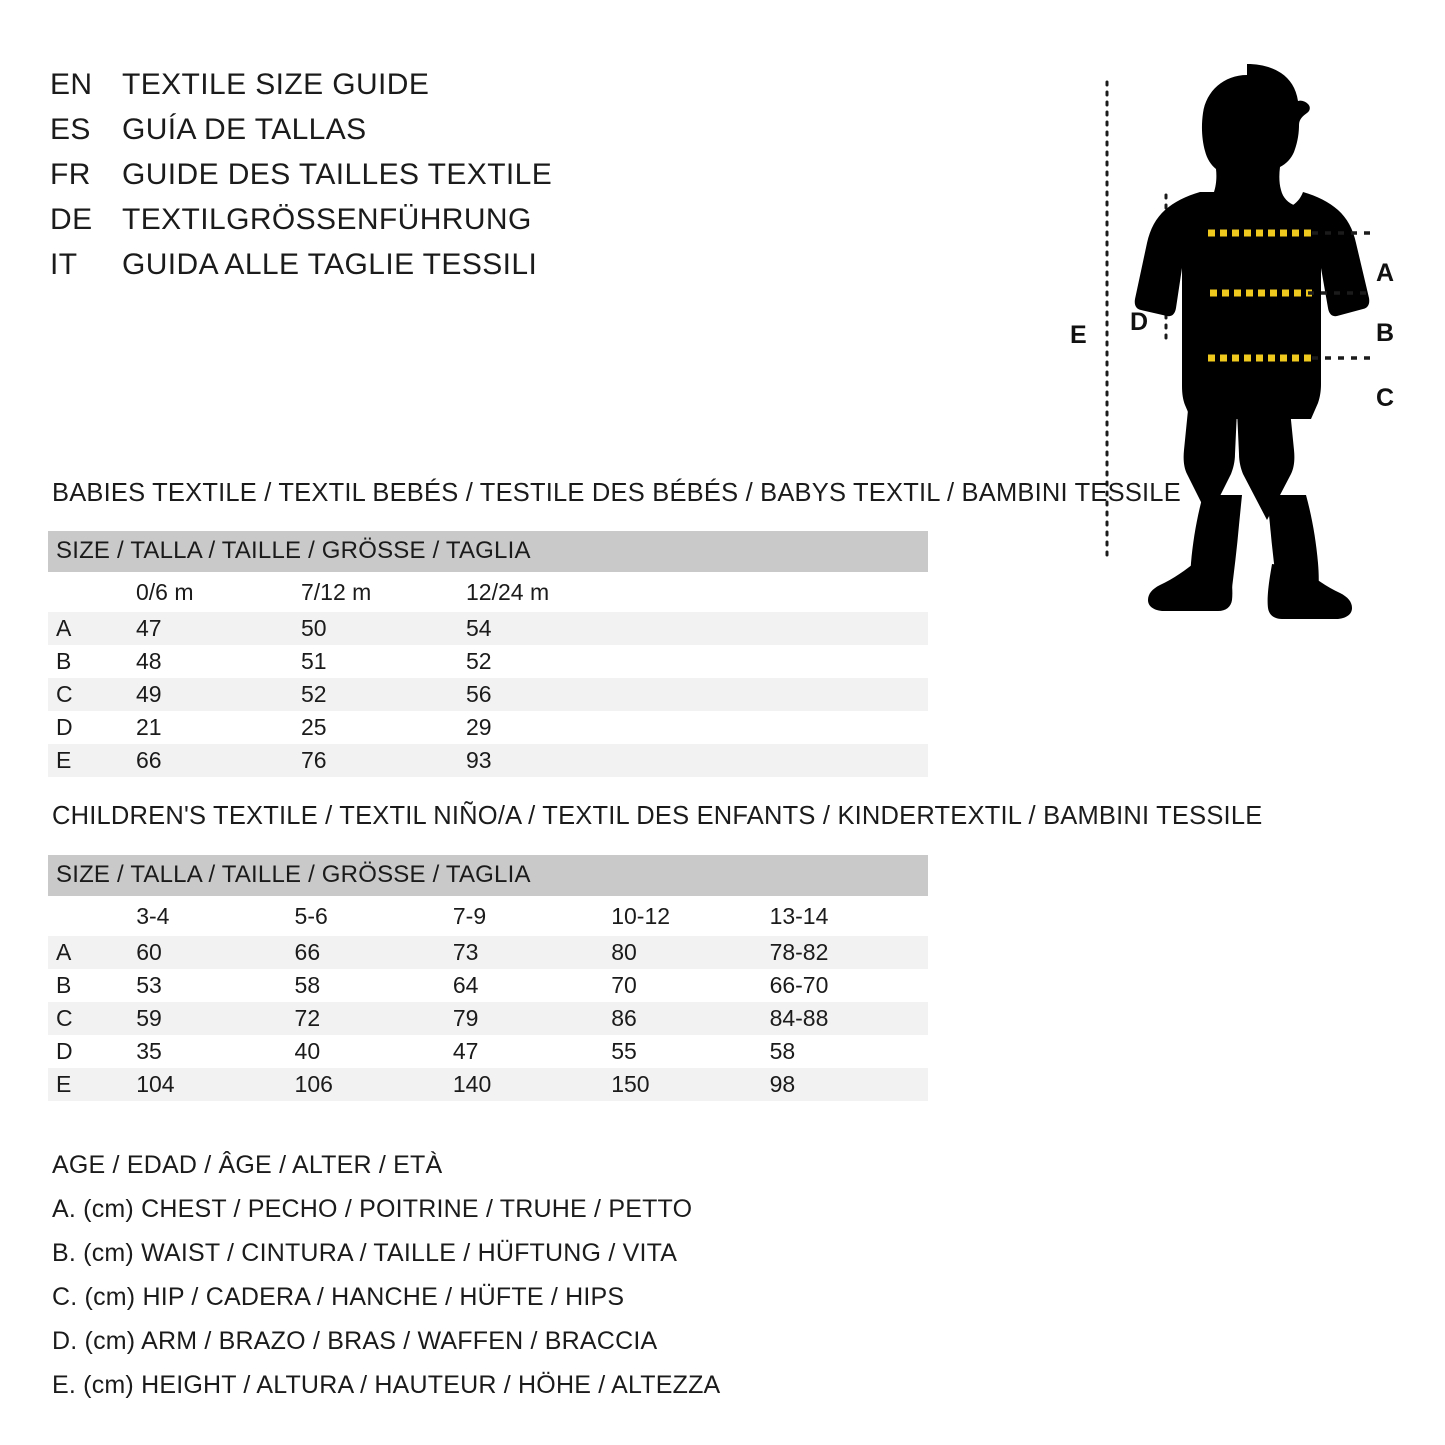 Image resolution: width=1445 pixels, height=1445 pixels. Describe the element at coordinates (488, 875) in the screenshot. I see `children-size-bar-row: SIZE / TALLA / TAILLE / GRÖSSE / TAGLIA` at that location.